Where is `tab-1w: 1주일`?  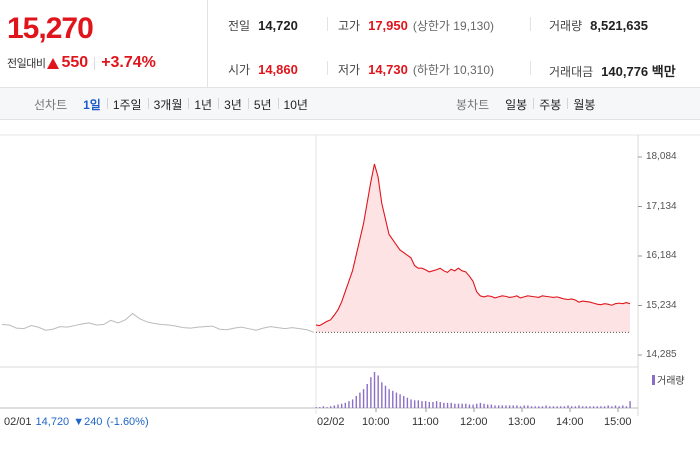
tab-1w: 1주일 is located at coordinates (127, 104).